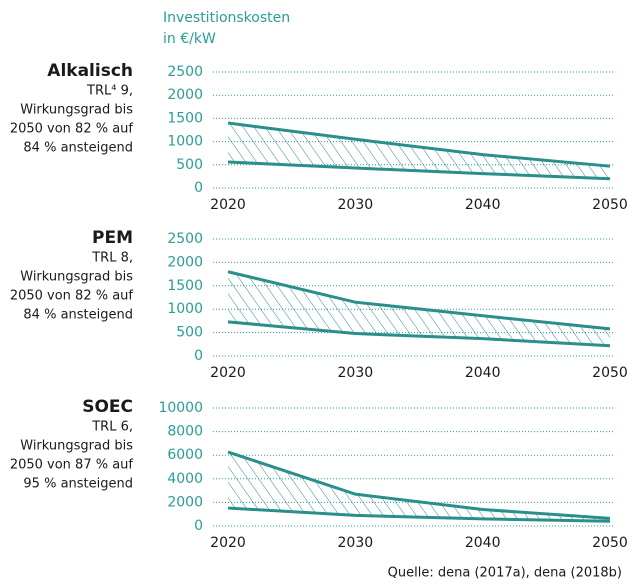 Image resolution: width=637 pixels, height=587 pixels. I want to click on chart-title: Alkalisch, so click(90, 71).